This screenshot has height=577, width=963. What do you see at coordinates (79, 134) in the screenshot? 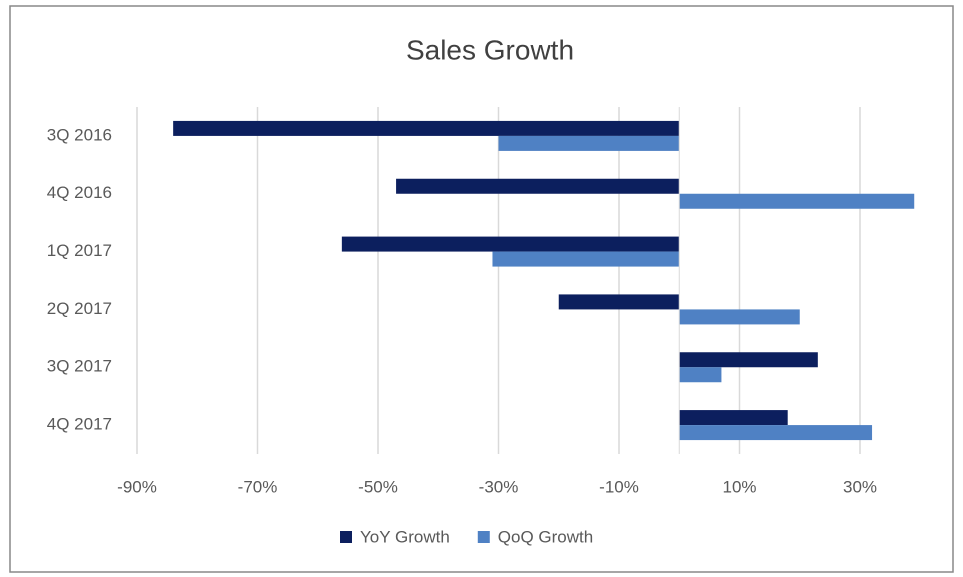
I see `y-tick-label: 3Q 2016` at bounding box center [79, 134].